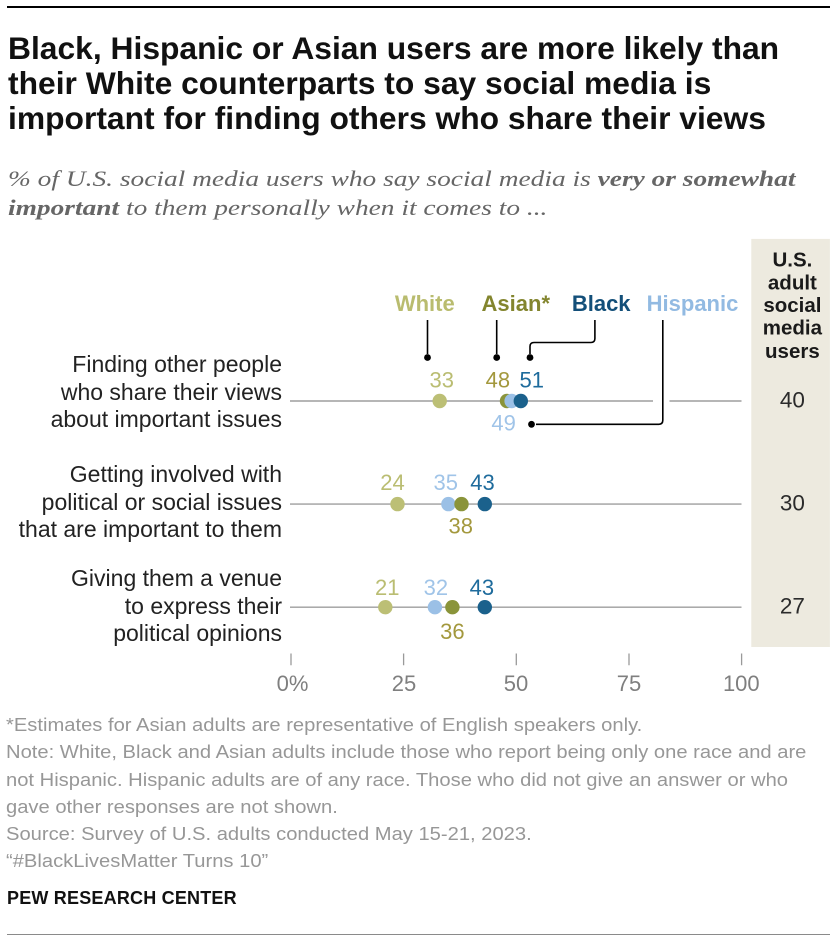 The height and width of the screenshot is (946, 840). Describe the element at coordinates (629, 683) in the screenshot. I see `svg-text: 75` at that location.